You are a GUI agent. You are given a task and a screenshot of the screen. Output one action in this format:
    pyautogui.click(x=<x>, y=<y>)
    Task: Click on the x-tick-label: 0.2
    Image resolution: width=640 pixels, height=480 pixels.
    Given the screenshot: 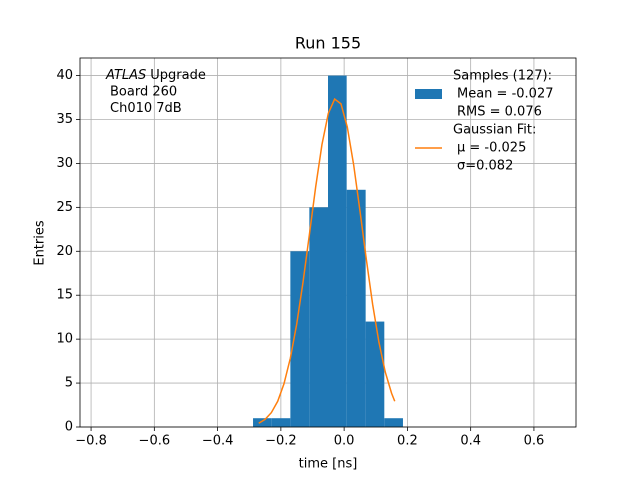 What is the action you would take?
    pyautogui.click(x=407, y=441)
    